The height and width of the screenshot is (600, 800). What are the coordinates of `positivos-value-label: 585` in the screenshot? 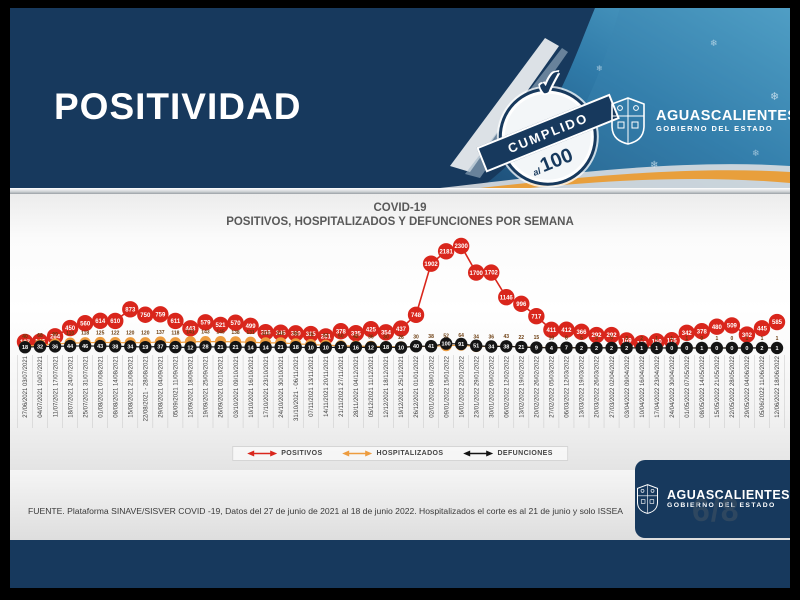 It's located at (777, 323).